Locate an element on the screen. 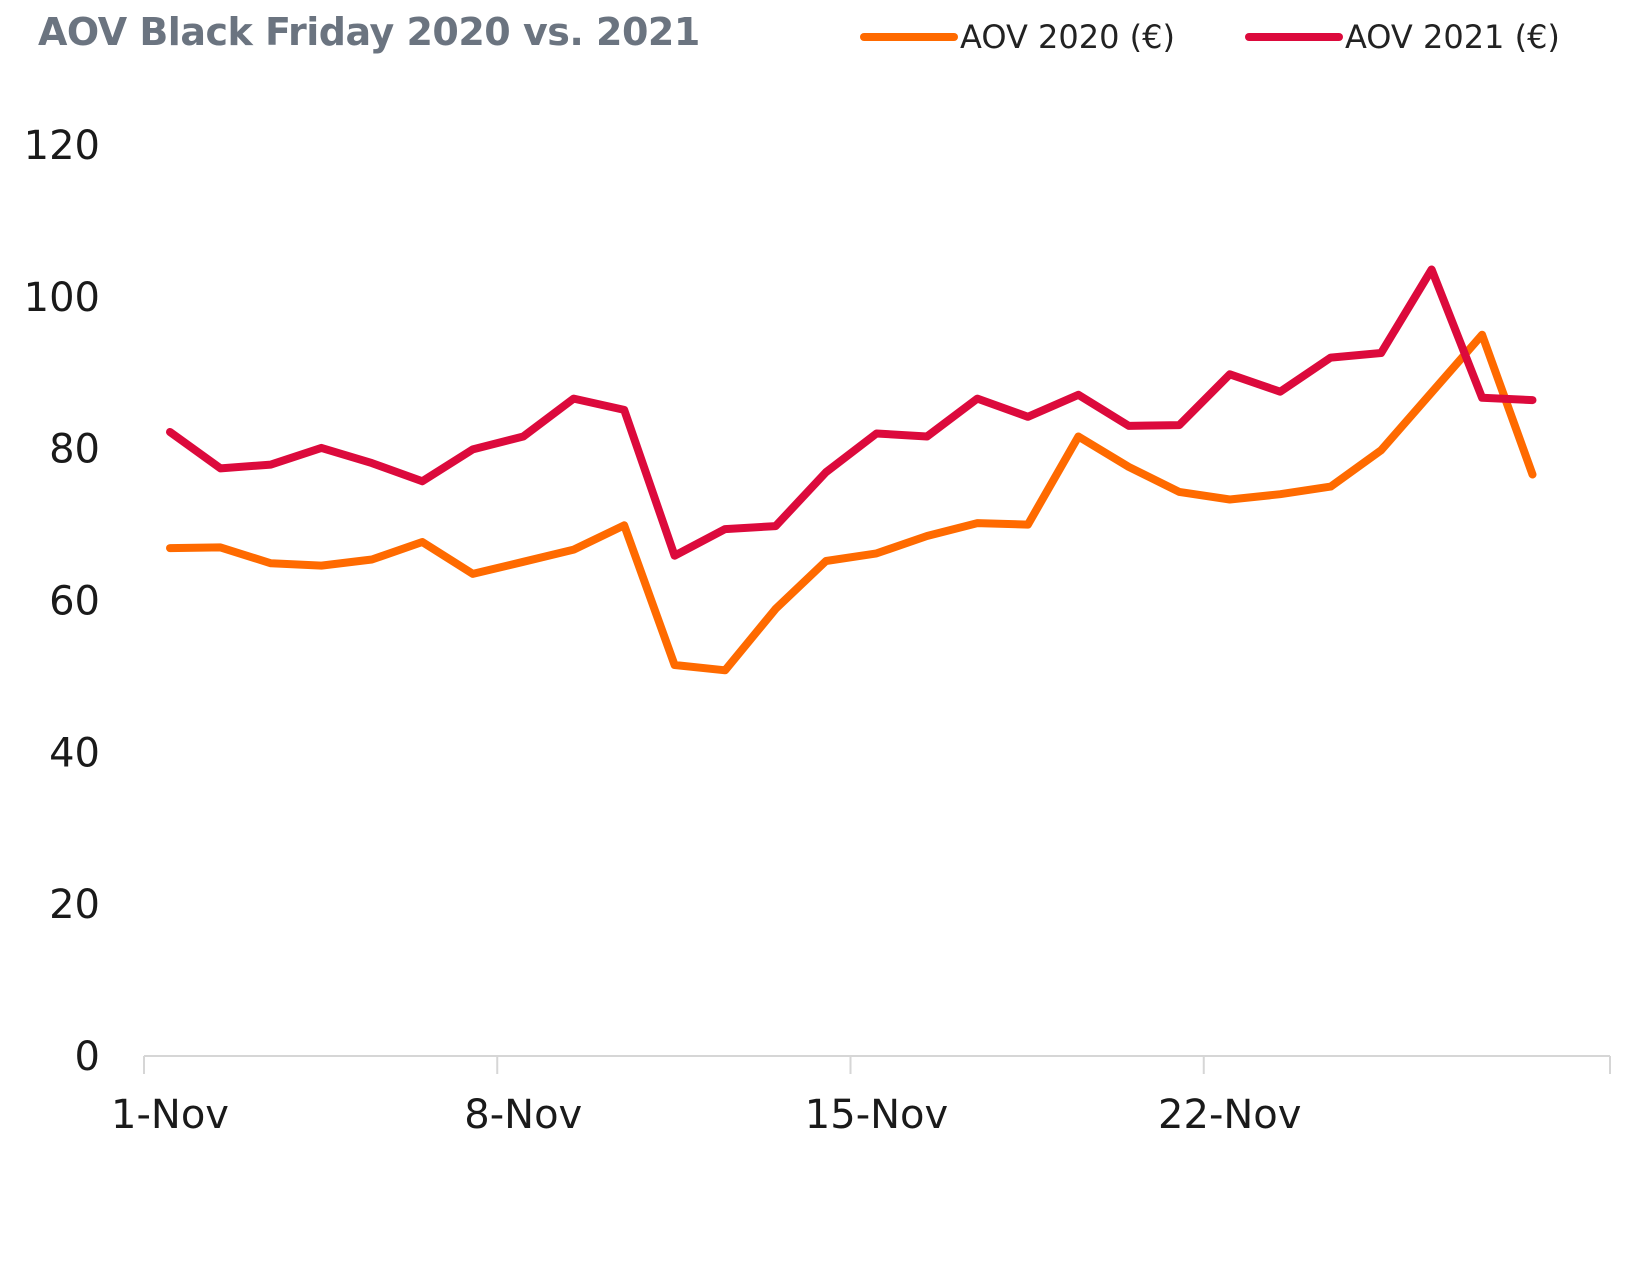 This screenshot has width=1650, height=1267. x-tick-label: 1-Nov is located at coordinates (170, 1115).